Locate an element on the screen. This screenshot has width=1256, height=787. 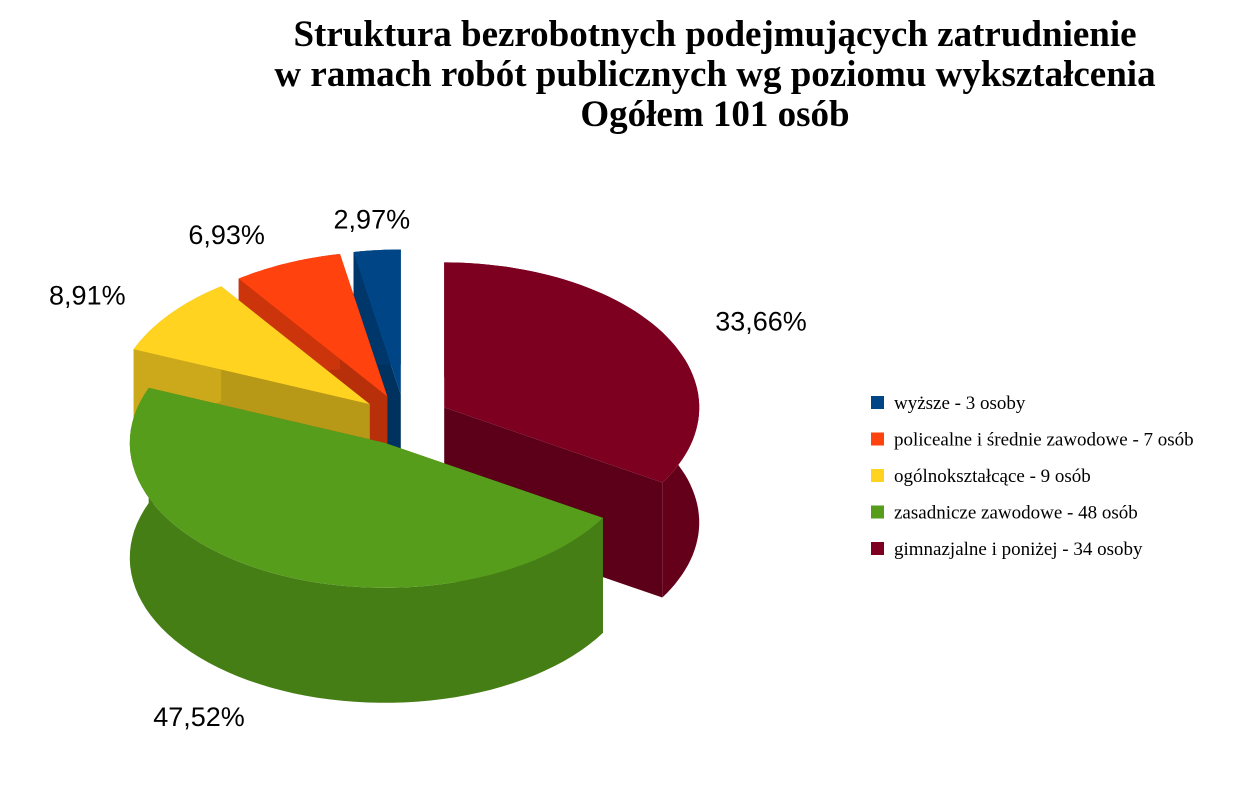
legend-label: zasadnicze zawodowe - 48 osób is located at coordinates (1016, 513).